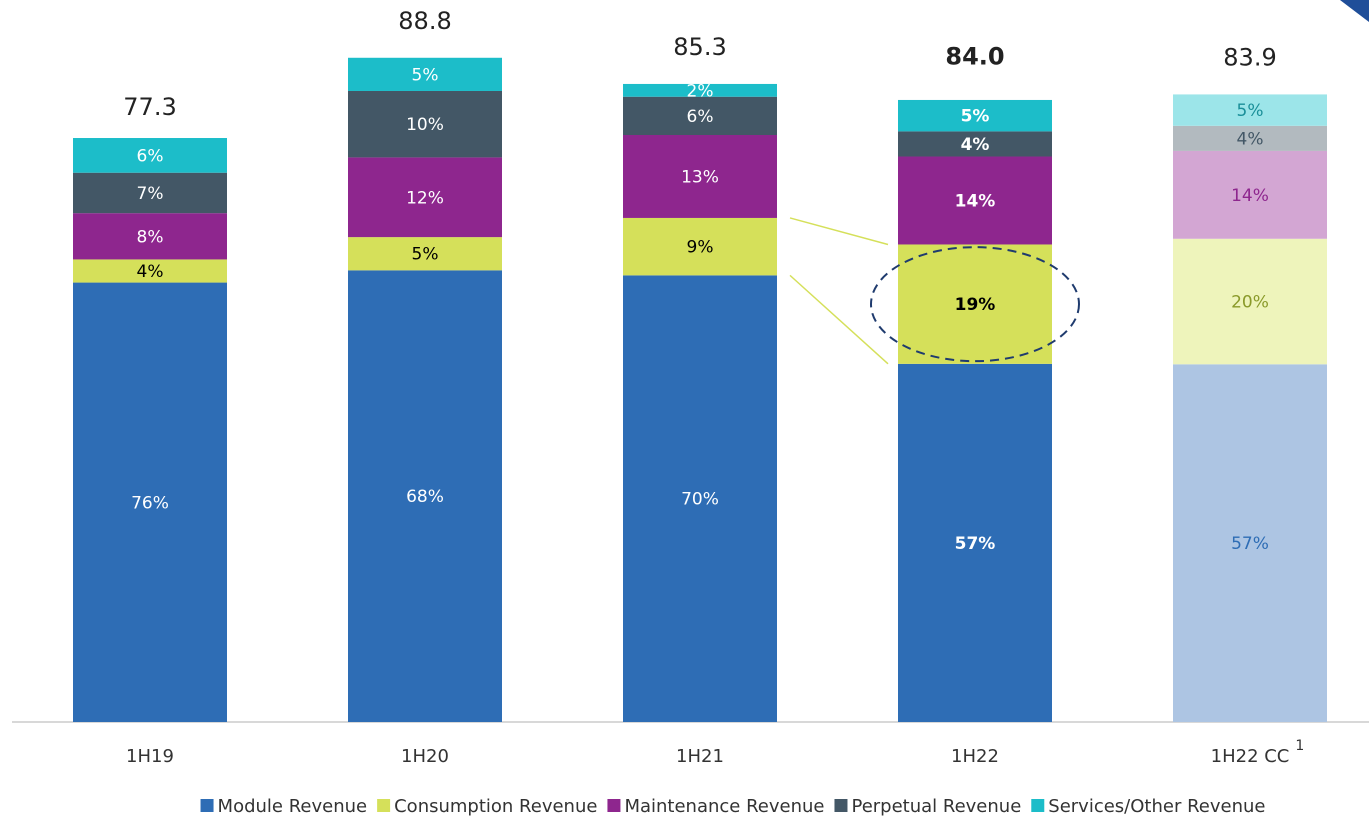 The width and height of the screenshot is (1369, 828). I want to click on data-label: 2%, so click(700, 91).